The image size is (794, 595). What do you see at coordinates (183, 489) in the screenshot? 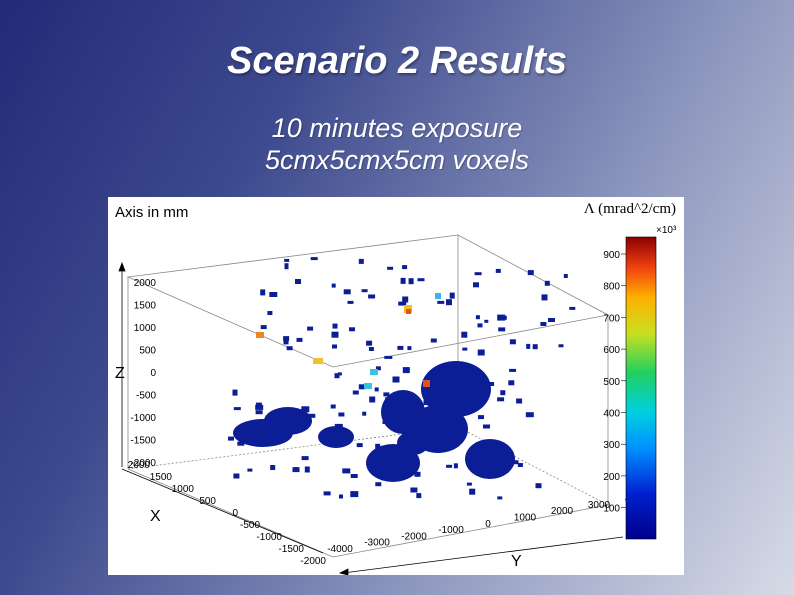
I see `x-tick-label: 1000` at bounding box center [183, 489].